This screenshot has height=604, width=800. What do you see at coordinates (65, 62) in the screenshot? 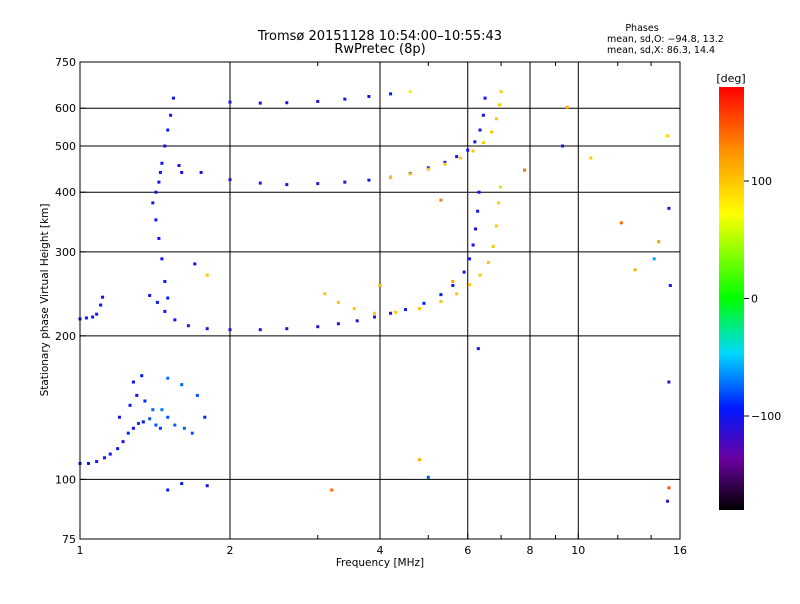
I see `y-tick-label: 750` at bounding box center [65, 62].